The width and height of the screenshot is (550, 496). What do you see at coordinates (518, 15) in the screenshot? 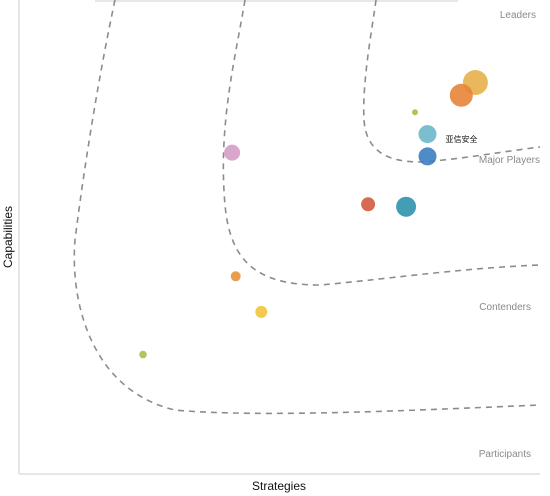
I see `zone-label-leaders: Leaders` at bounding box center [518, 15].